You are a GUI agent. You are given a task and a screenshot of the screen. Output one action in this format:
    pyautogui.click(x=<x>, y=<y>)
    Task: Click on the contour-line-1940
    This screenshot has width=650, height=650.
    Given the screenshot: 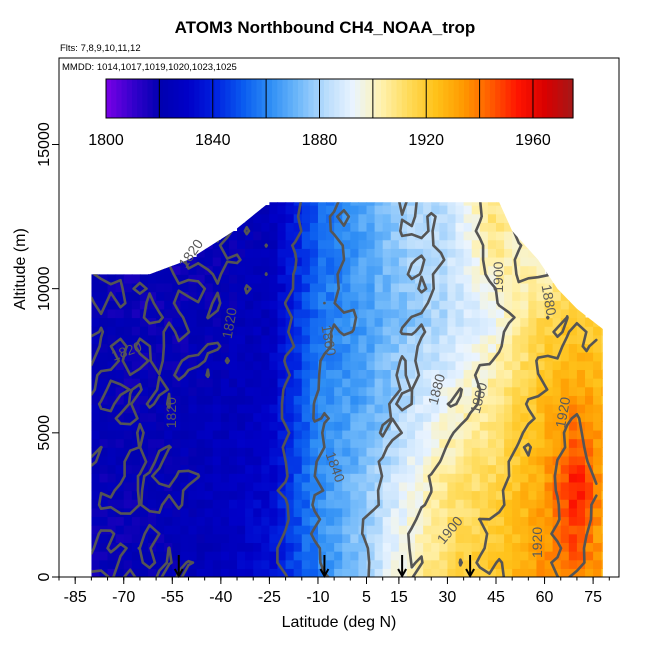 What is the action you would take?
    pyautogui.click(x=574, y=495)
    